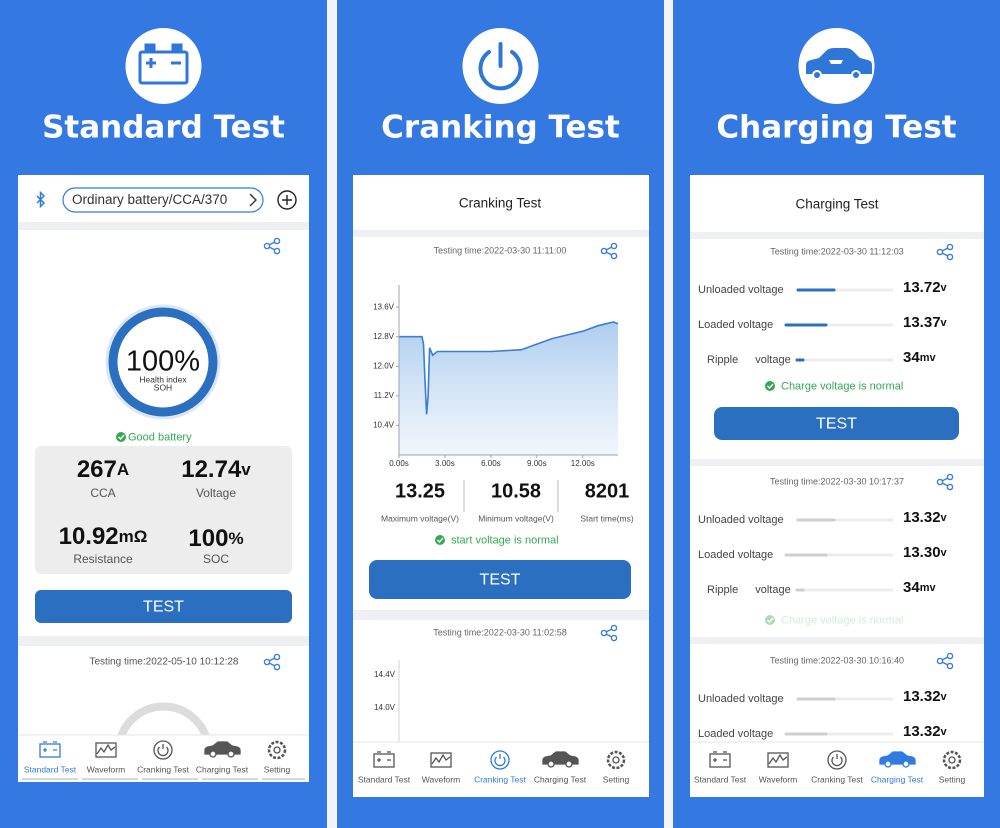 The width and height of the screenshot is (1000, 828). I want to click on row-value: 13.37v, so click(925, 322).